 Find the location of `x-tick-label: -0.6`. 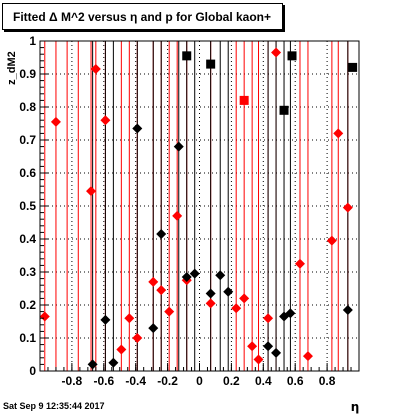

x-tick-label: -0.6 is located at coordinates (103, 381).